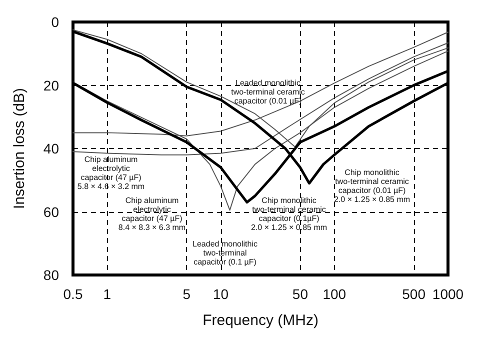 This screenshot has height=337, width=484. Describe the element at coordinates (107, 294) in the screenshot. I see `x-tick-label: 1` at that location.